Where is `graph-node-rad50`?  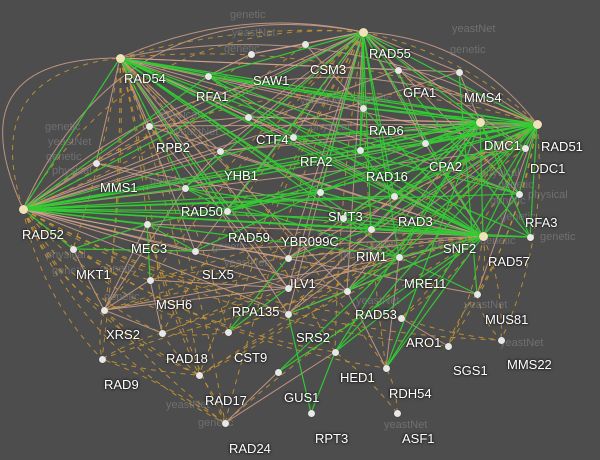 graph-node-rad50 is located at coordinates (185, 188).